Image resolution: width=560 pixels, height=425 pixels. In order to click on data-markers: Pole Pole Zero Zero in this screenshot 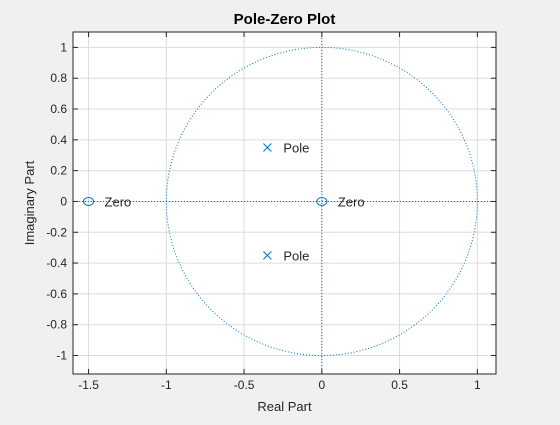, I will do `click(224, 202)`.